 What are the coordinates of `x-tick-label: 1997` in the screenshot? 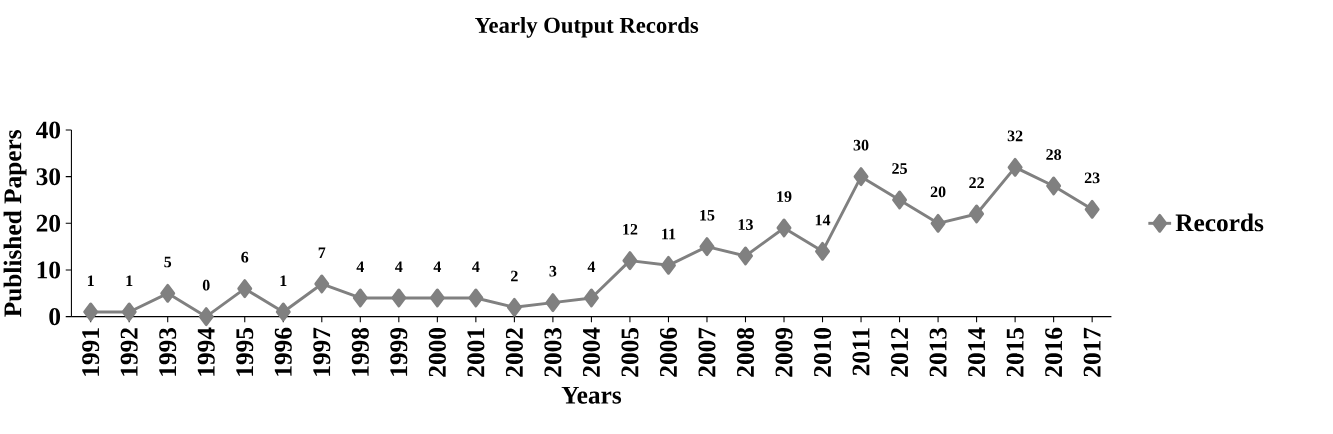 It's located at (322, 351).